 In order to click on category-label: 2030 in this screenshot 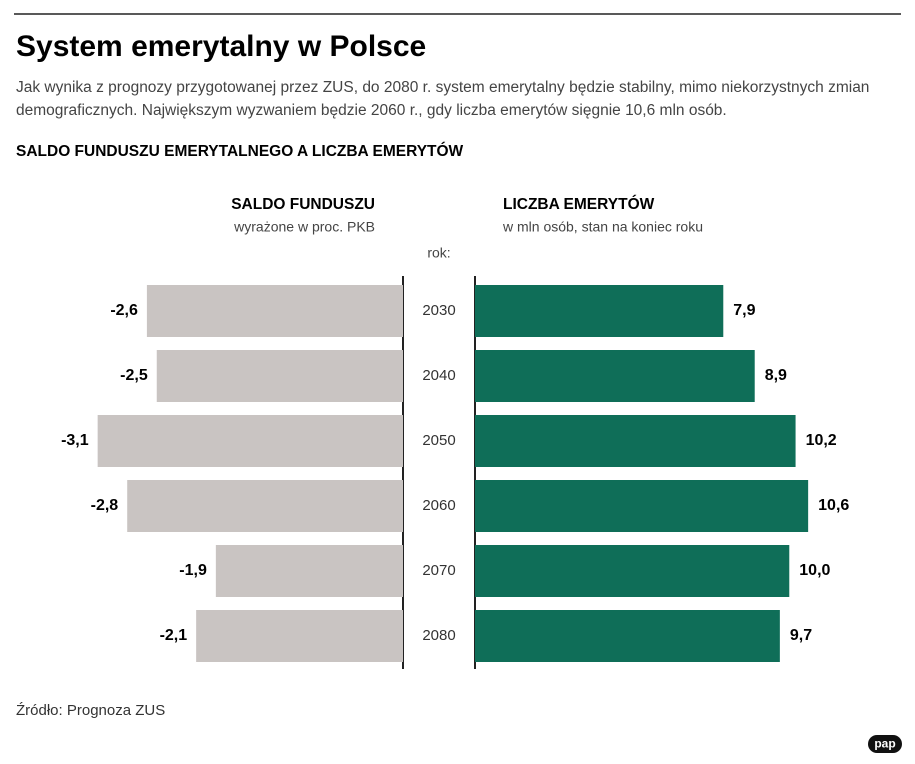, I will do `click(438, 310)`.